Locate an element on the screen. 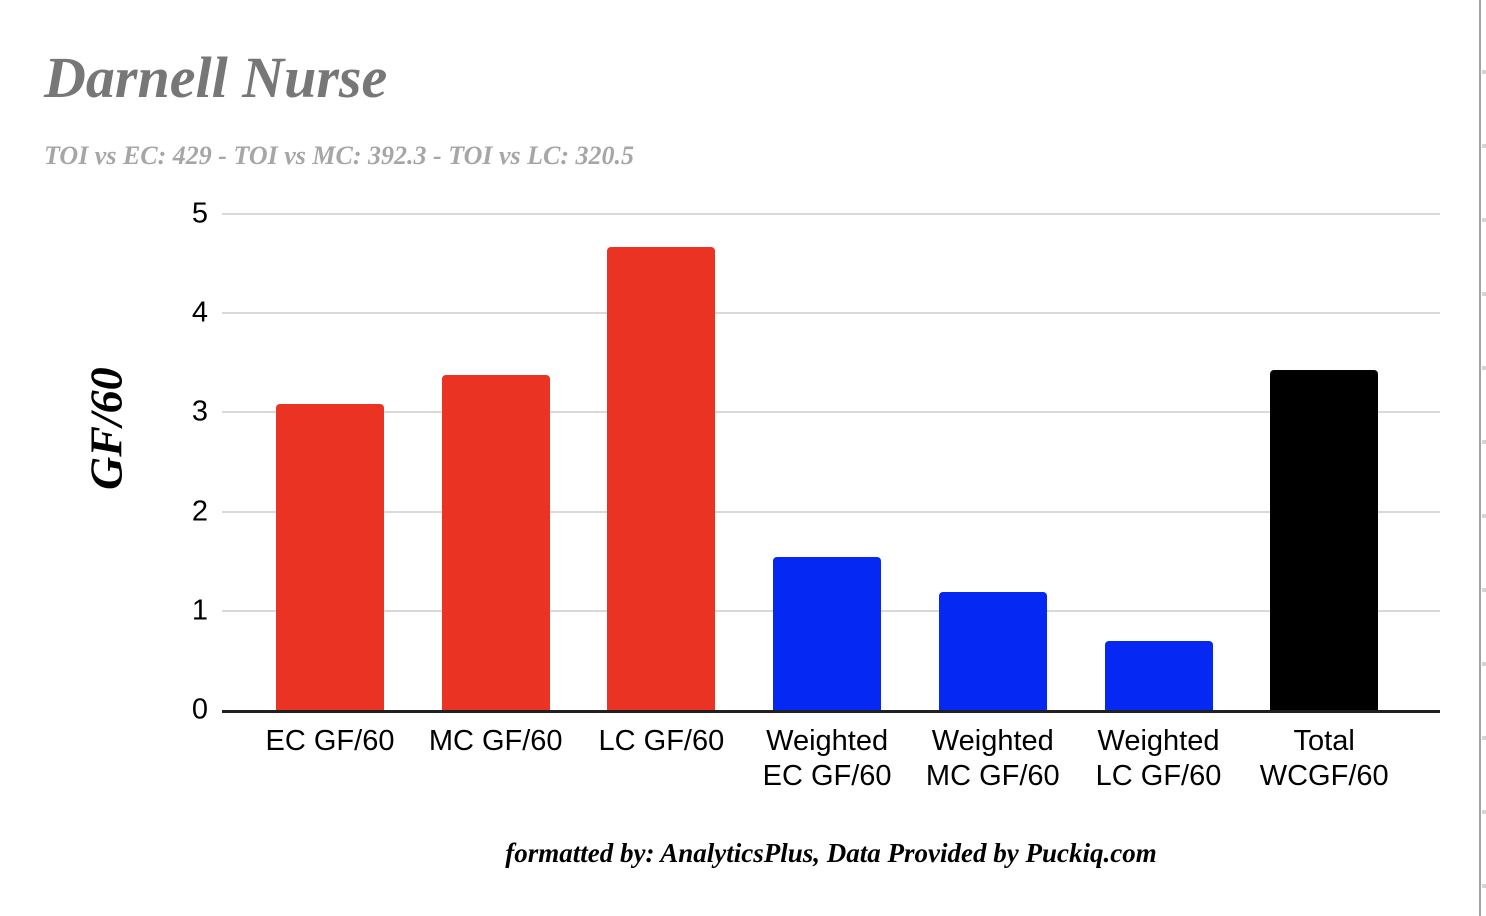 Image resolution: width=1486 pixels, height=916 pixels. x-axis-label-1: MC GF/60 is located at coordinates (495, 741).